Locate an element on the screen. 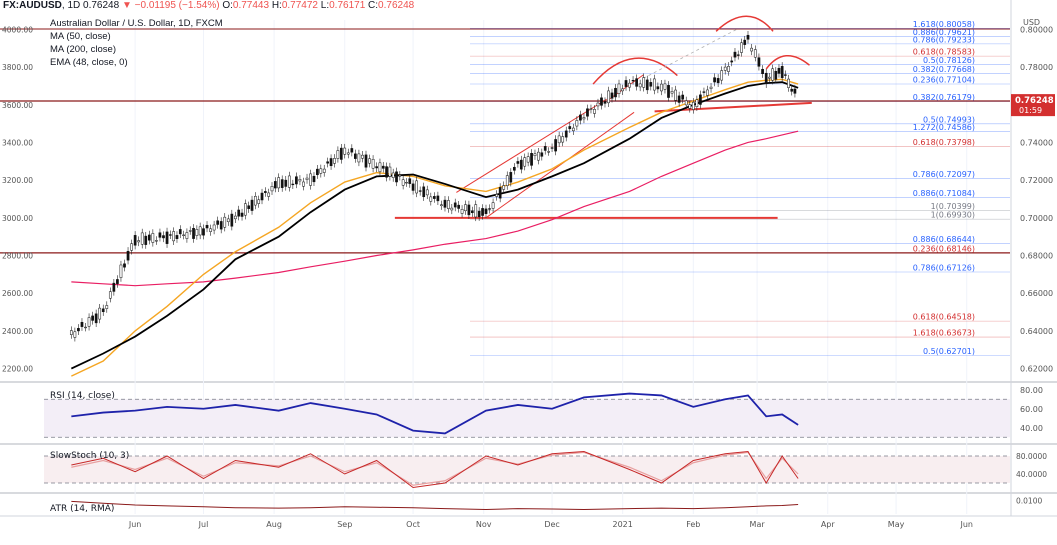 Image resolution: width=1057 pixels, height=545 pixels. price-axis-label: 0.78000 is located at coordinates (1036, 67).